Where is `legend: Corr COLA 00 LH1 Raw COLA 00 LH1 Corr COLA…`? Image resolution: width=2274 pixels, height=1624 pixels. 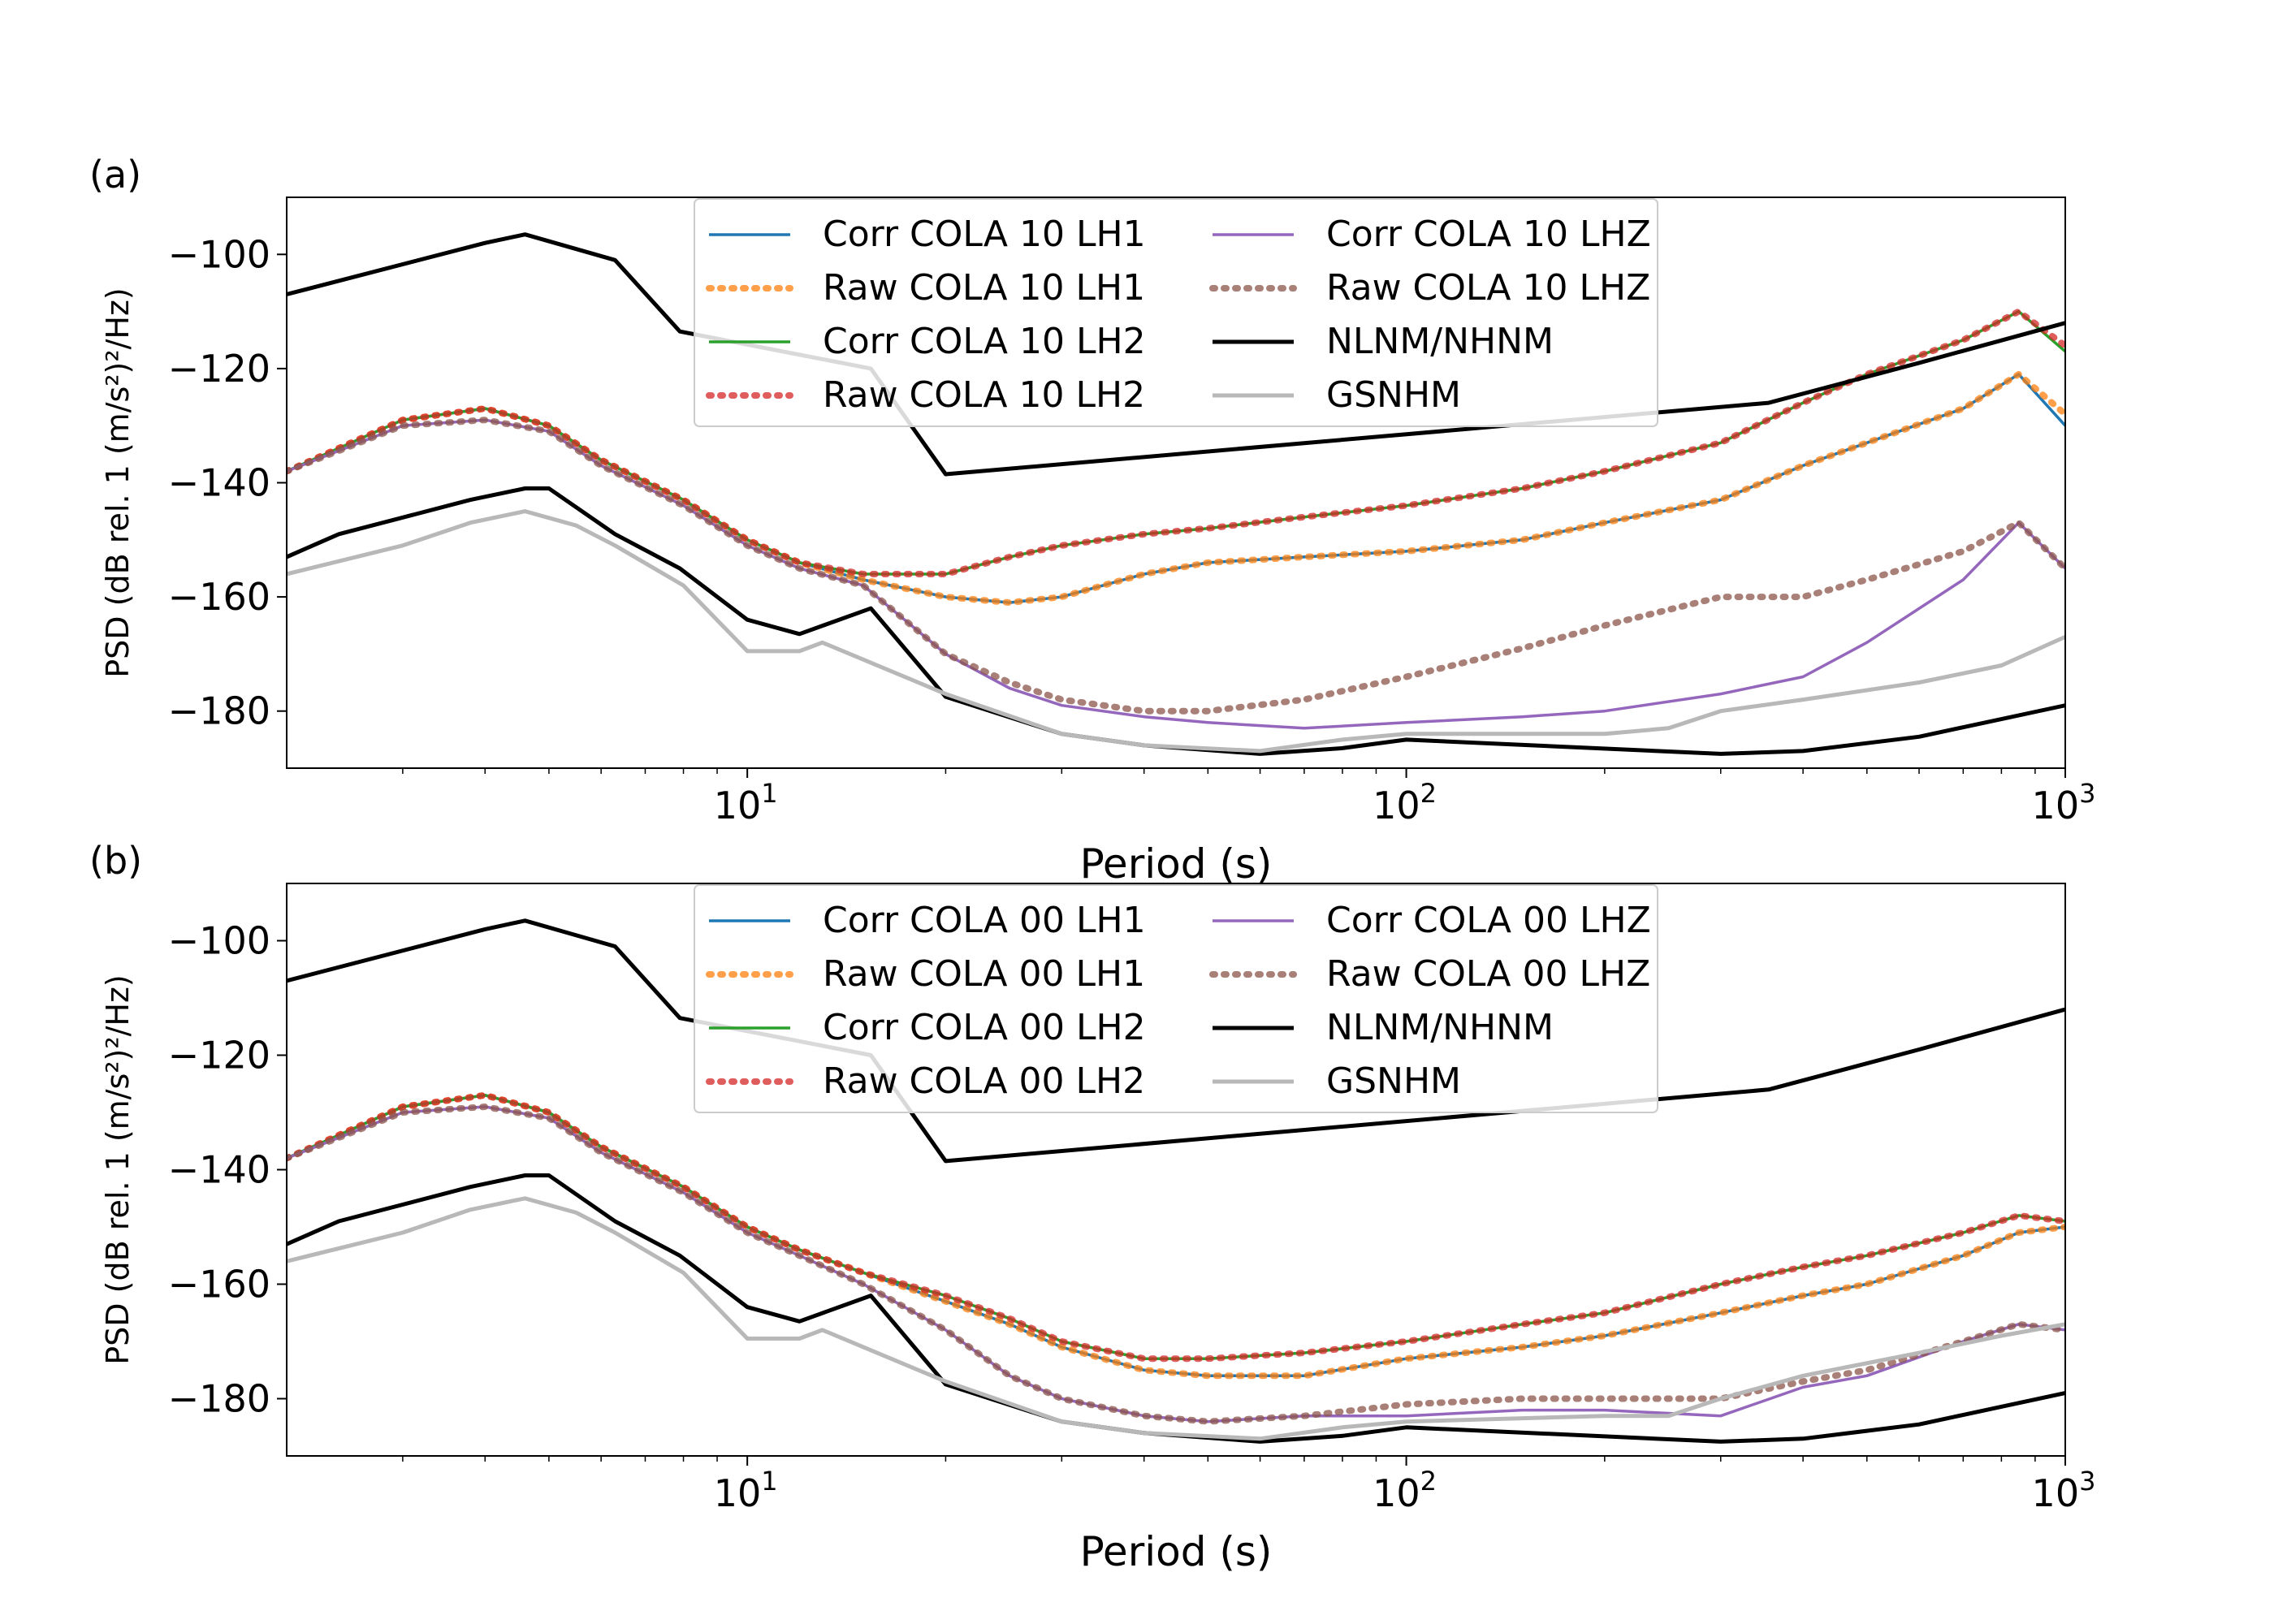 legend: Corr COLA 00 LH1 Raw COLA 00 LH1 Corr COLA… is located at coordinates (1176, 999).